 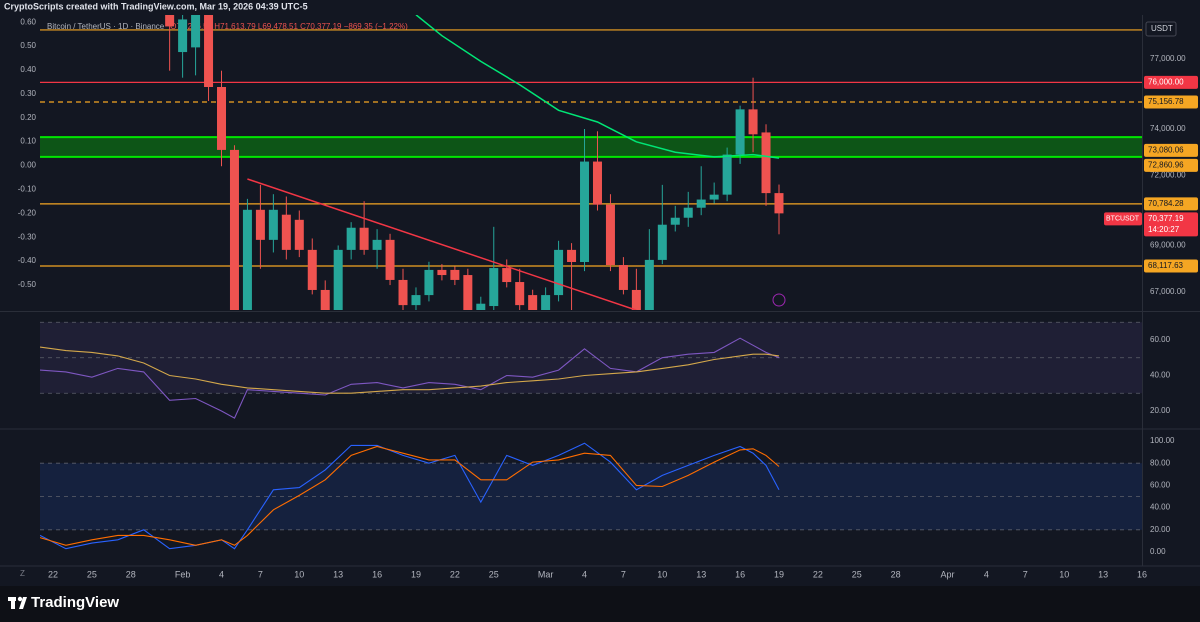 I want to click on y2-tick-label: 0.50, so click(x=28, y=45).